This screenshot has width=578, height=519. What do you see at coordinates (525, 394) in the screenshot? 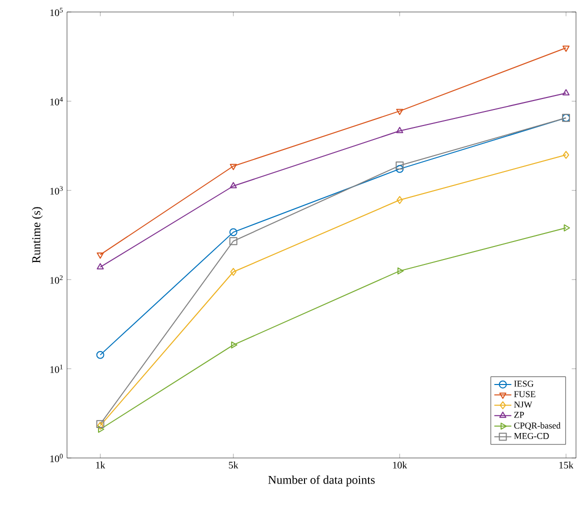
I see `legend-label: FUSE` at bounding box center [525, 394].